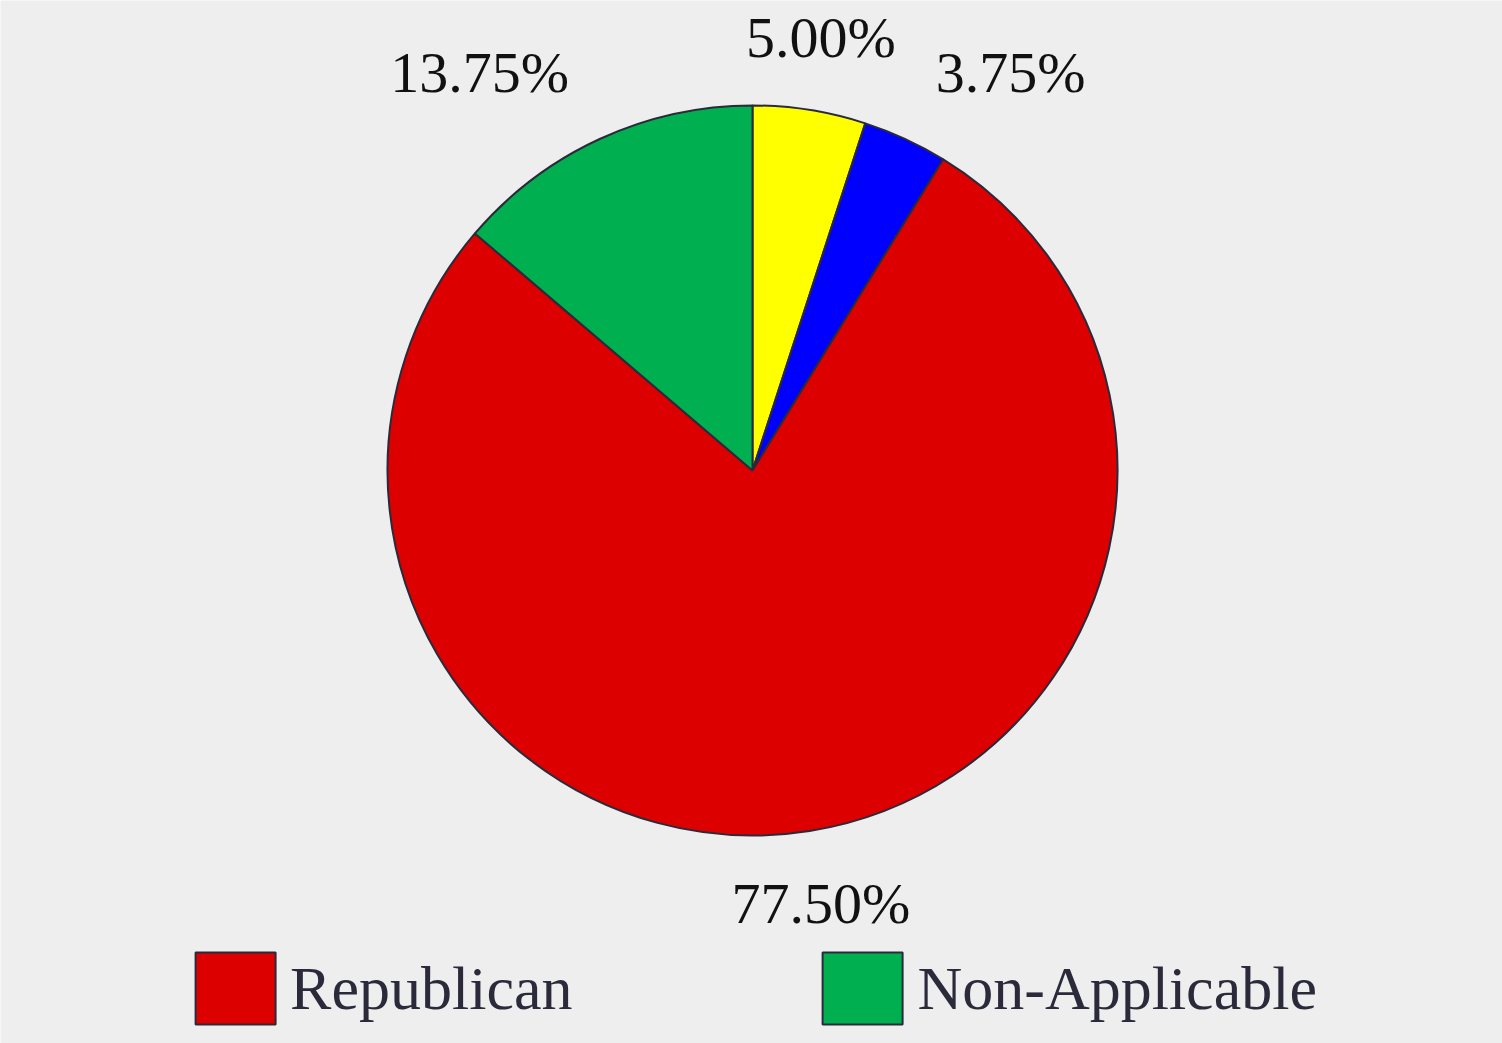 Image resolution: width=1502 pixels, height=1043 pixels. Describe the element at coordinates (1010, 73) in the screenshot. I see `data-label: 3.75%` at that location.